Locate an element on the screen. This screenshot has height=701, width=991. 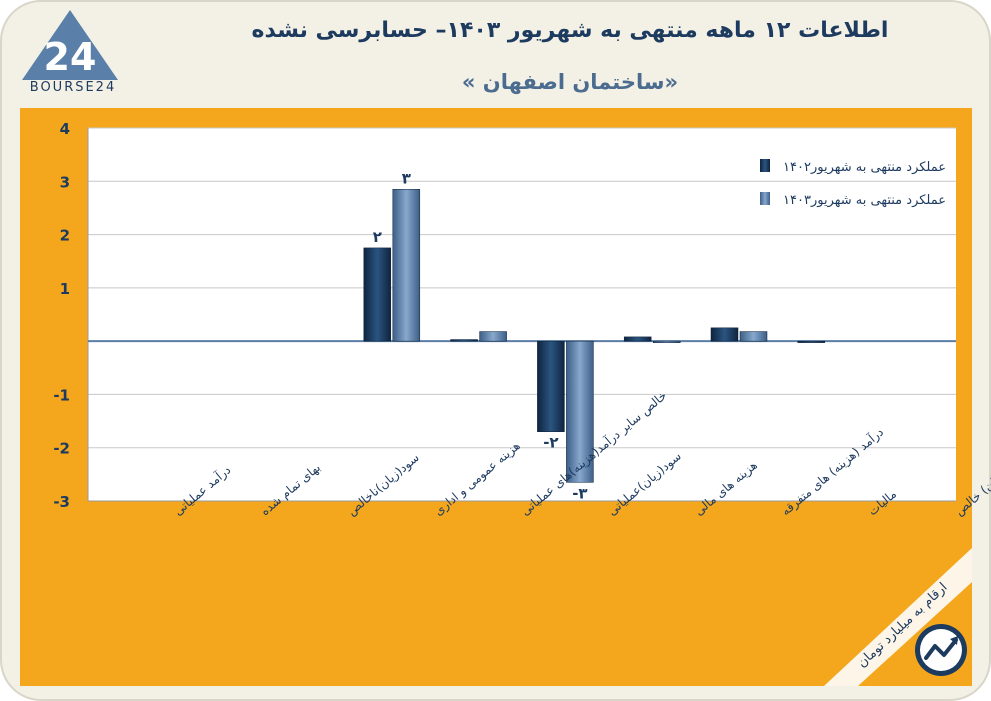
bourse24-logo: 24 is located at coordinates (70, 45).